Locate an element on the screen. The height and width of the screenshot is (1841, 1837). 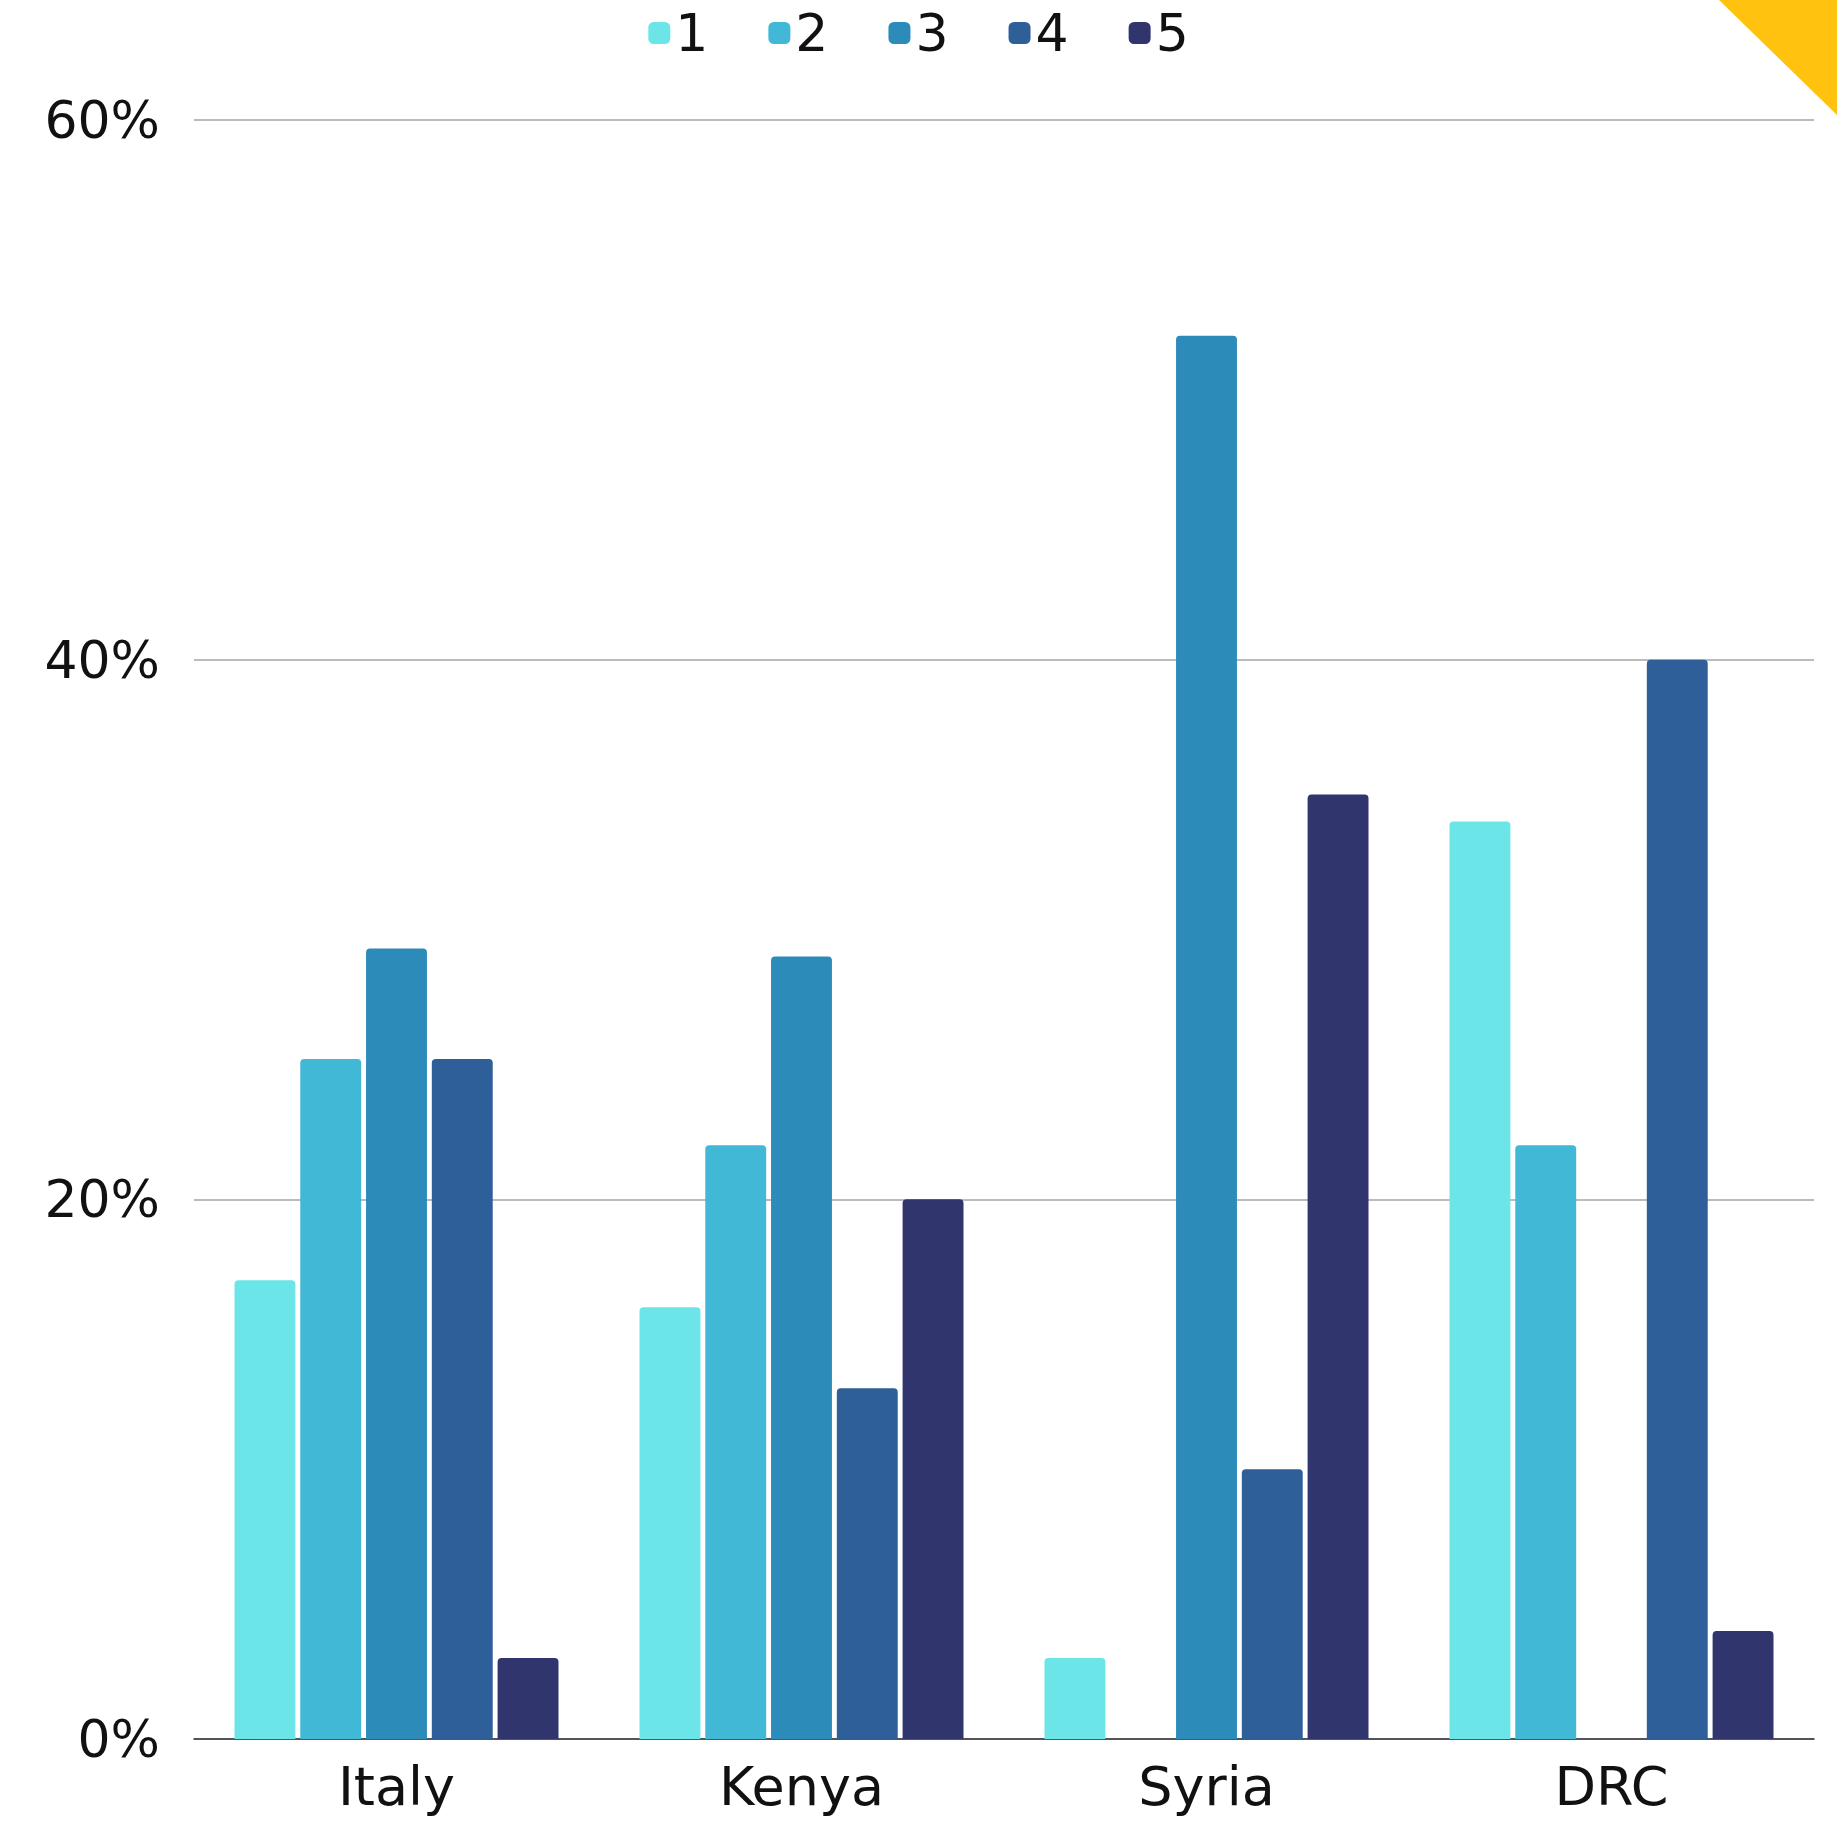
x-tick-label: DRC is located at coordinates (1611, 1786).